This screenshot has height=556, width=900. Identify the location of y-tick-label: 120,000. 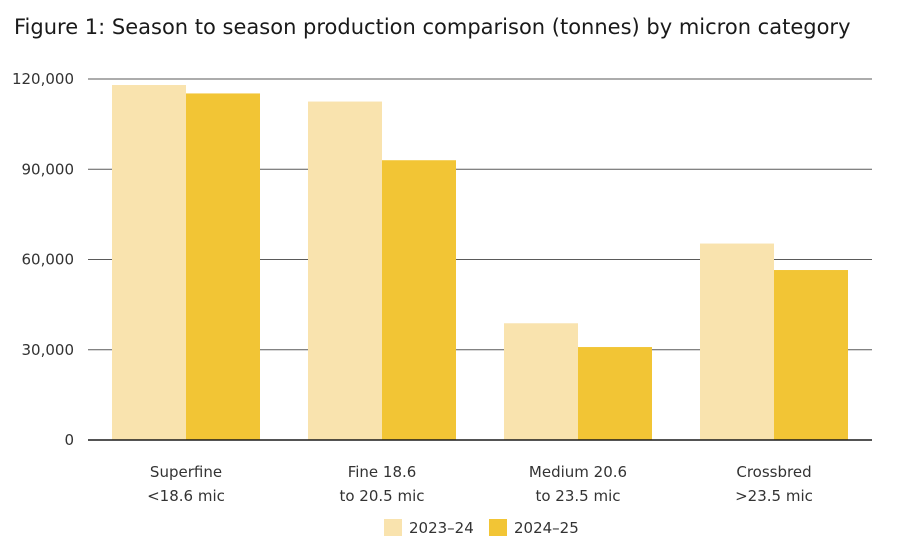
(43, 79).